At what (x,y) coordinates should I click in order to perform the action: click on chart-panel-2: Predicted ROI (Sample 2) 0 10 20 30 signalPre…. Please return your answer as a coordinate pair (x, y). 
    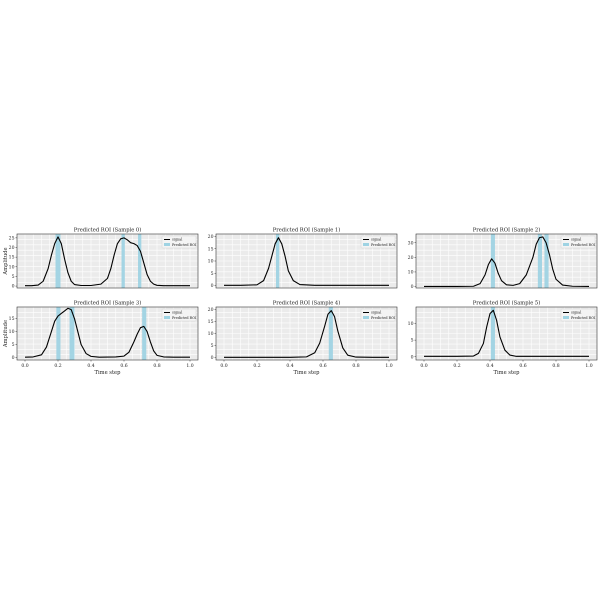
    Looking at the image, I should click on (503, 258).